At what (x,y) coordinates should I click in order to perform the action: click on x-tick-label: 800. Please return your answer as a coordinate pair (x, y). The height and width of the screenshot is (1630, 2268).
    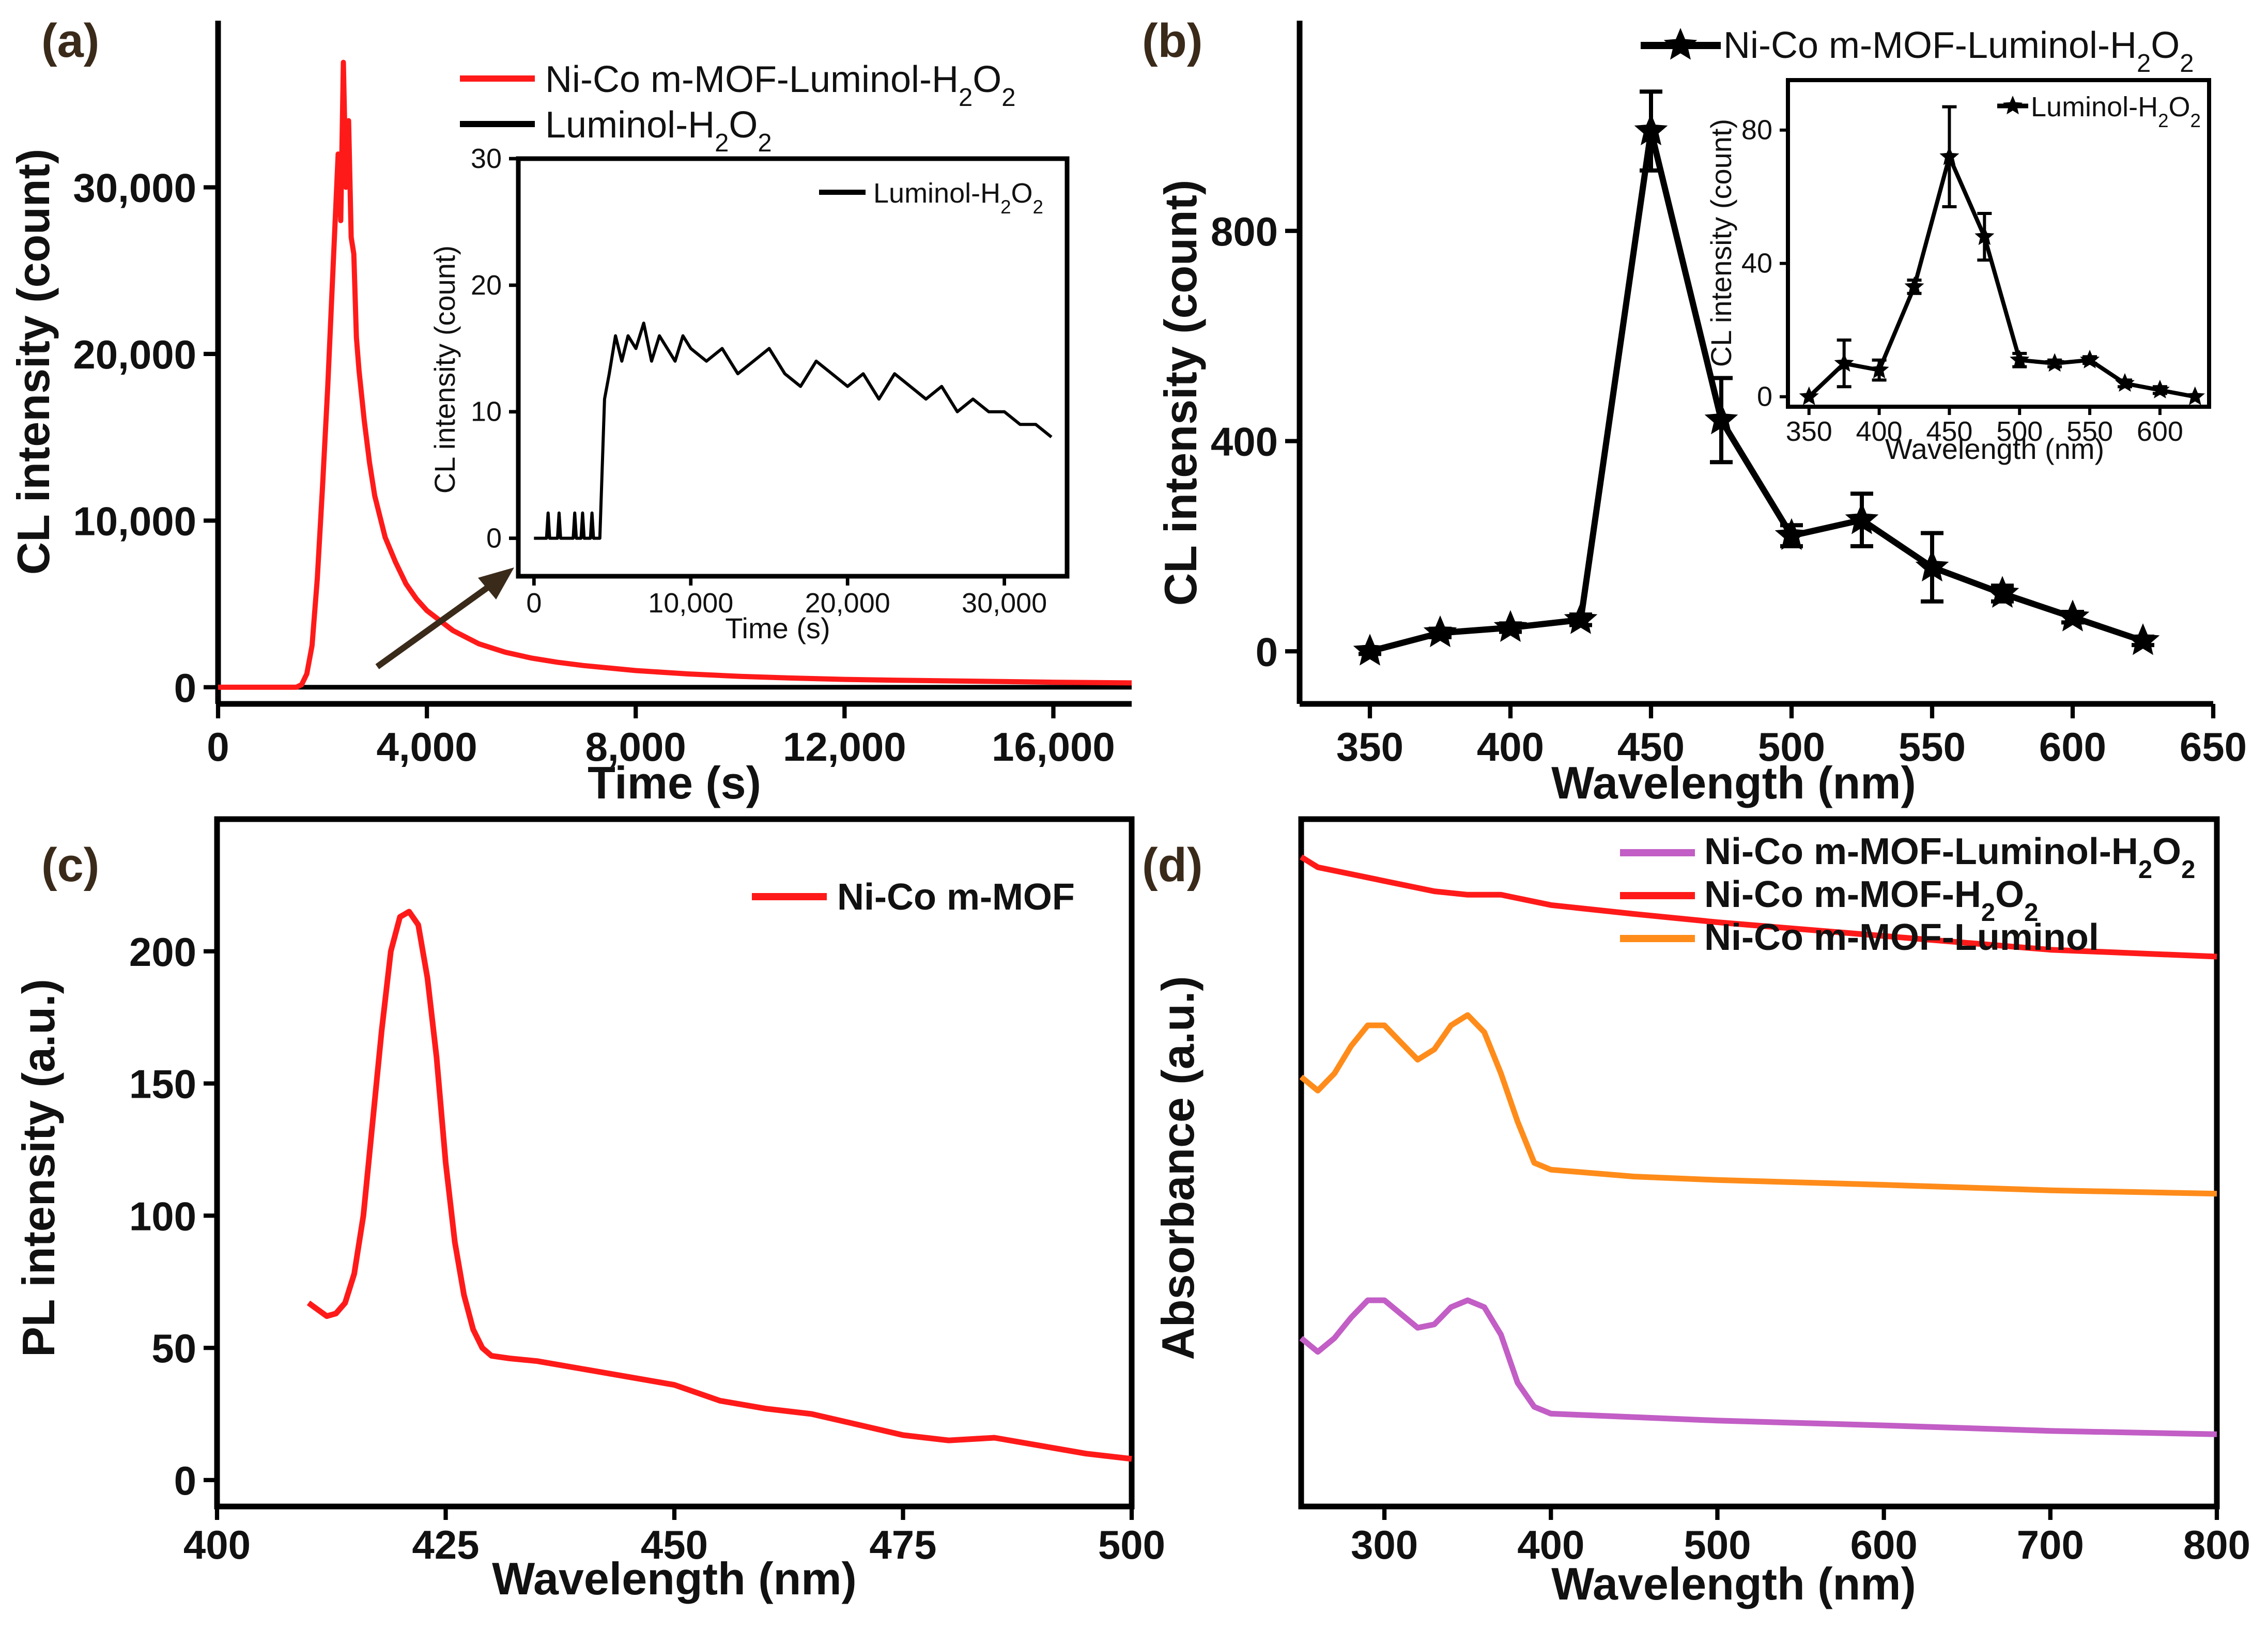
    Looking at the image, I should click on (2216, 1544).